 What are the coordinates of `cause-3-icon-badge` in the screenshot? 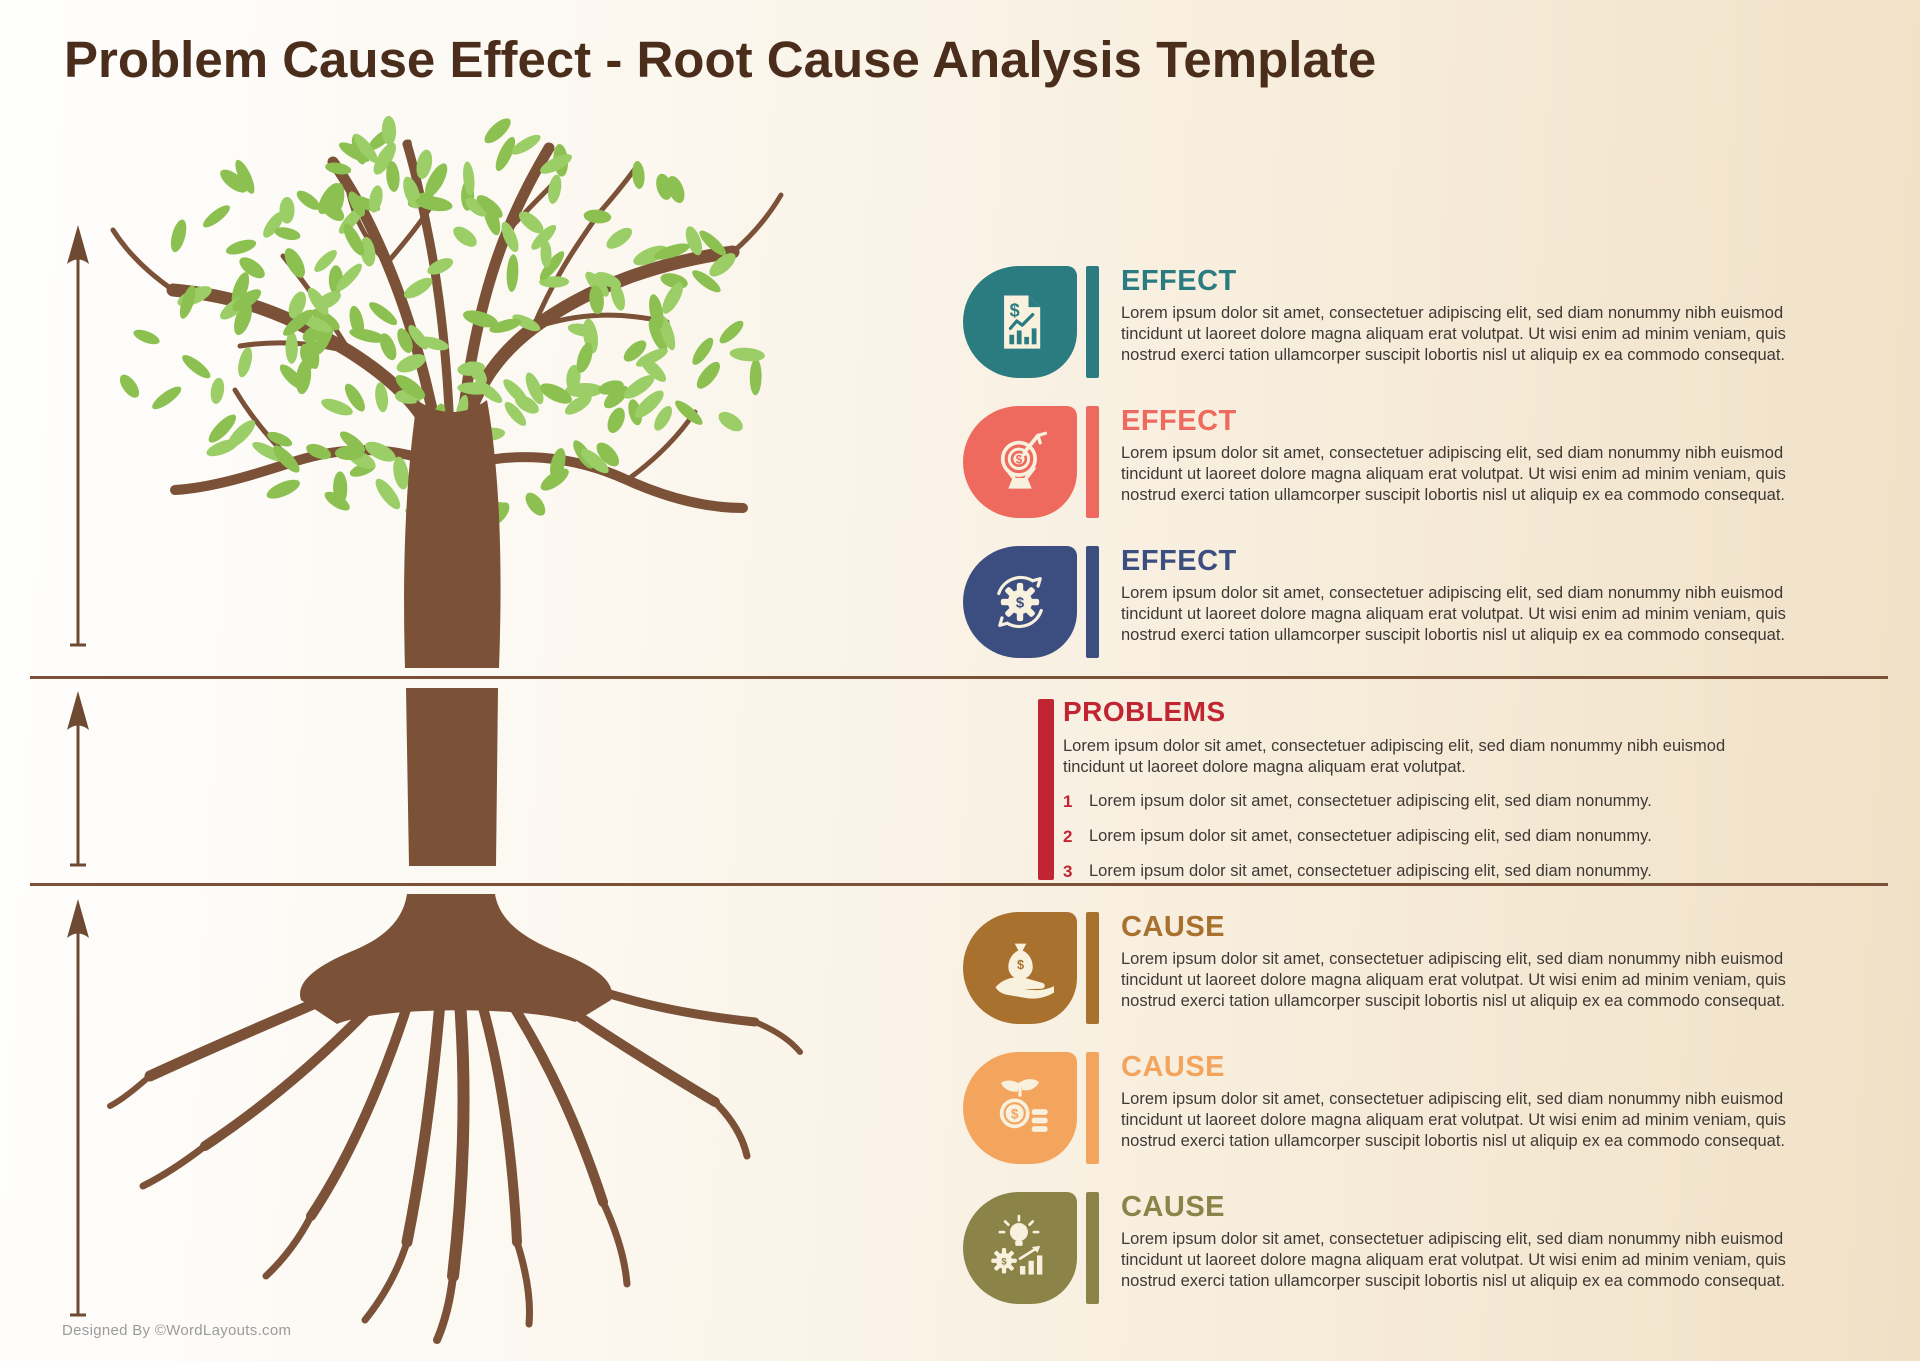 It's located at (1020, 1248).